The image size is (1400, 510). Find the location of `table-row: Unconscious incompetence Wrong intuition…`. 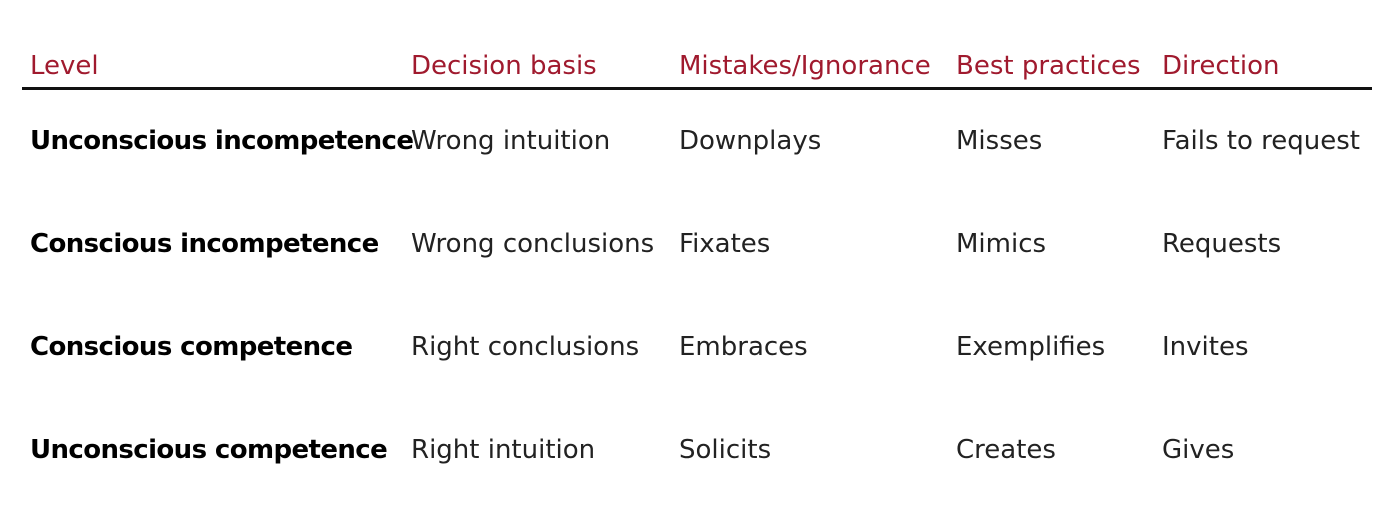

table-row: Unconscious incompetence Wrong intuition… is located at coordinates (700, 141).